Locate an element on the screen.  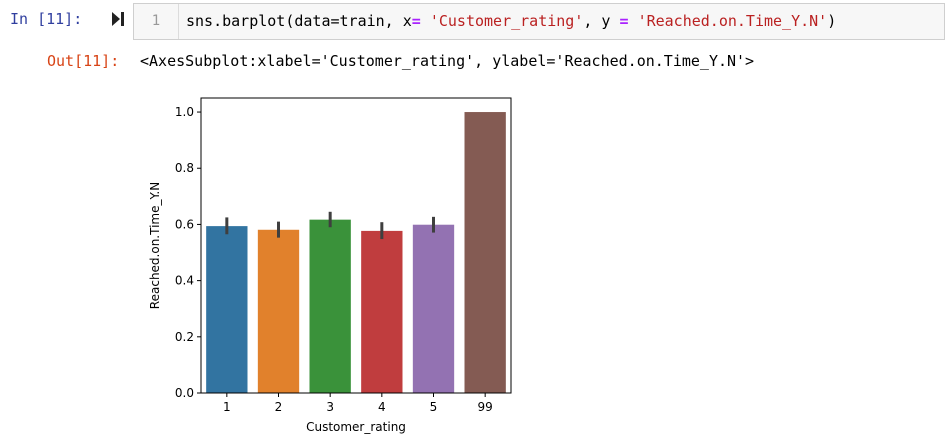
x-tick-label: 4 is located at coordinates (382, 407).